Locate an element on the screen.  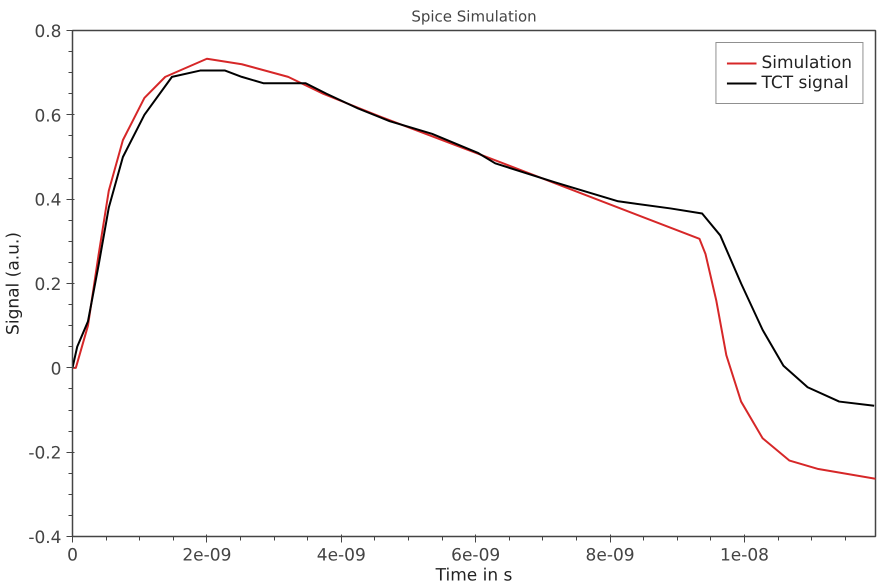
x-tick-label: 2e-09 is located at coordinates (207, 556).